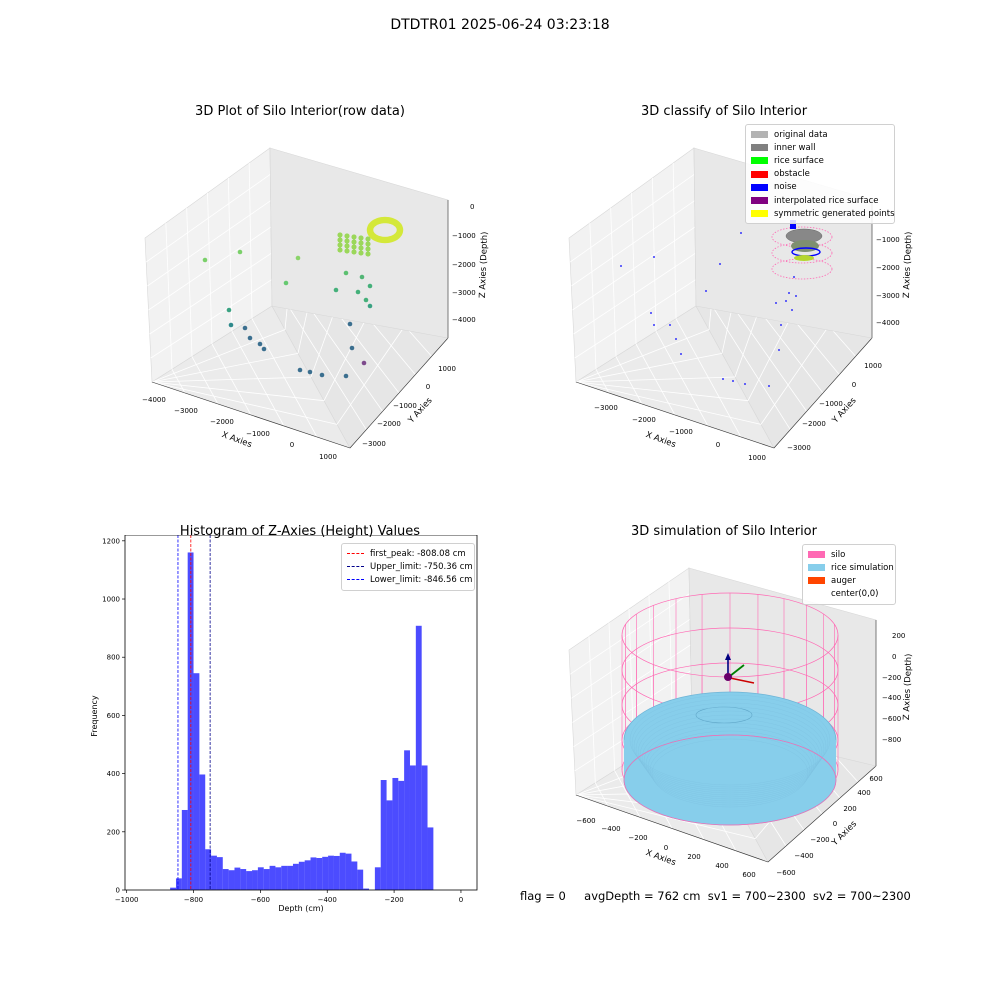  I want to click on histogram-x-ticks: −1000 −800 −600 −400 −200 0, so click(289, 897).